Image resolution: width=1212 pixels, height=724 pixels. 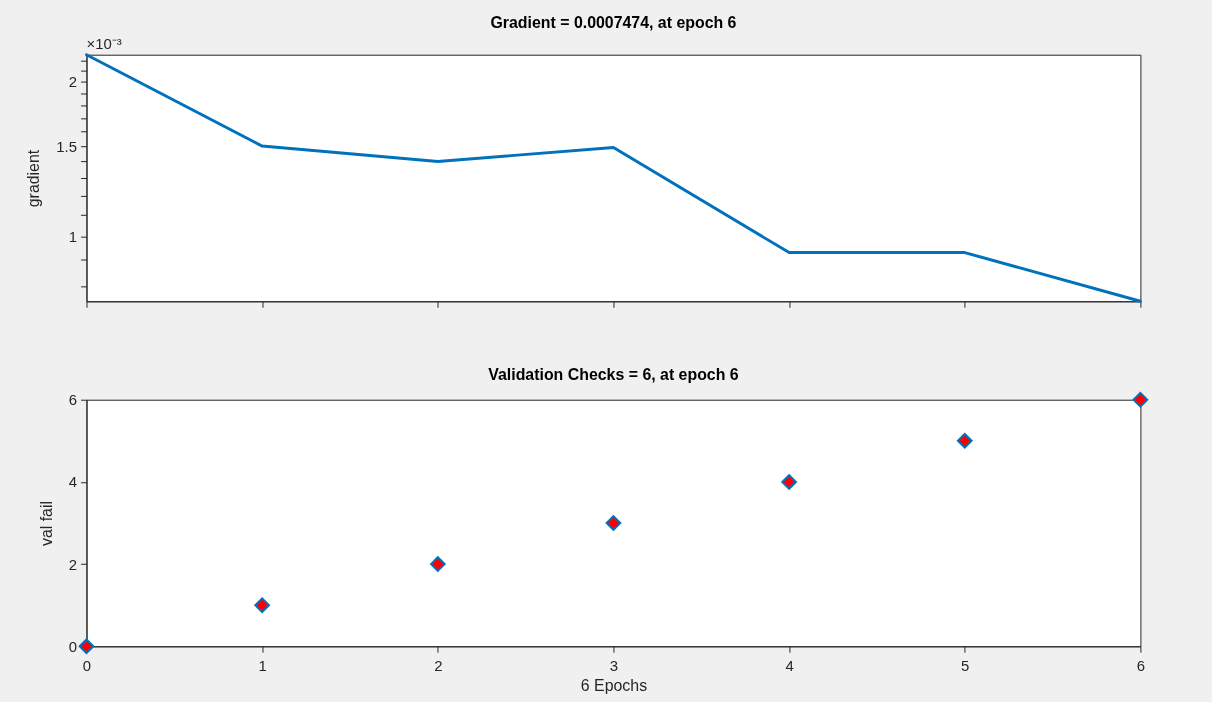 I want to click on x-axis-title: 6 Epochs, so click(x=614, y=685).